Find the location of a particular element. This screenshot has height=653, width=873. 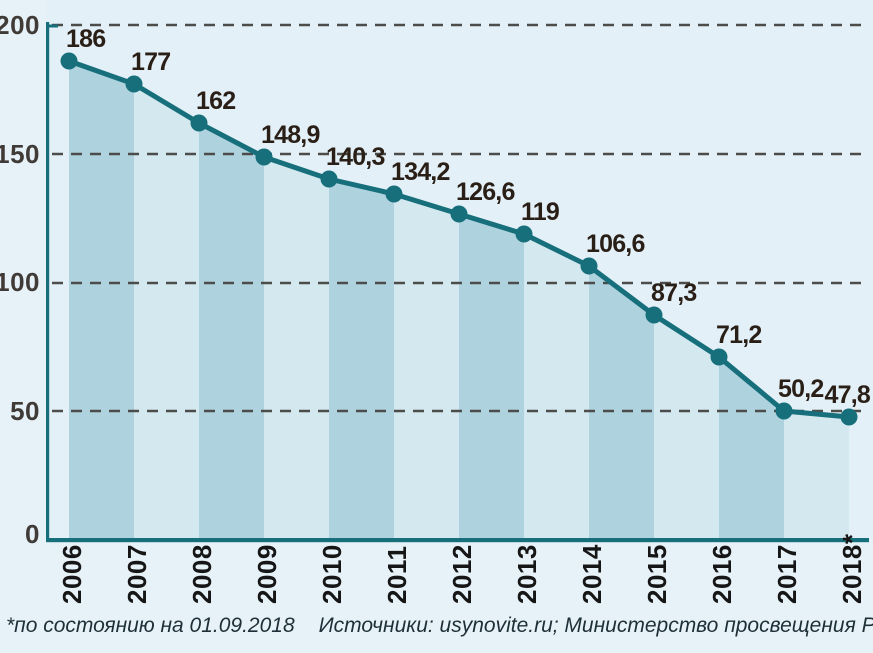

data-point-label: 50,2 is located at coordinates (800, 389).